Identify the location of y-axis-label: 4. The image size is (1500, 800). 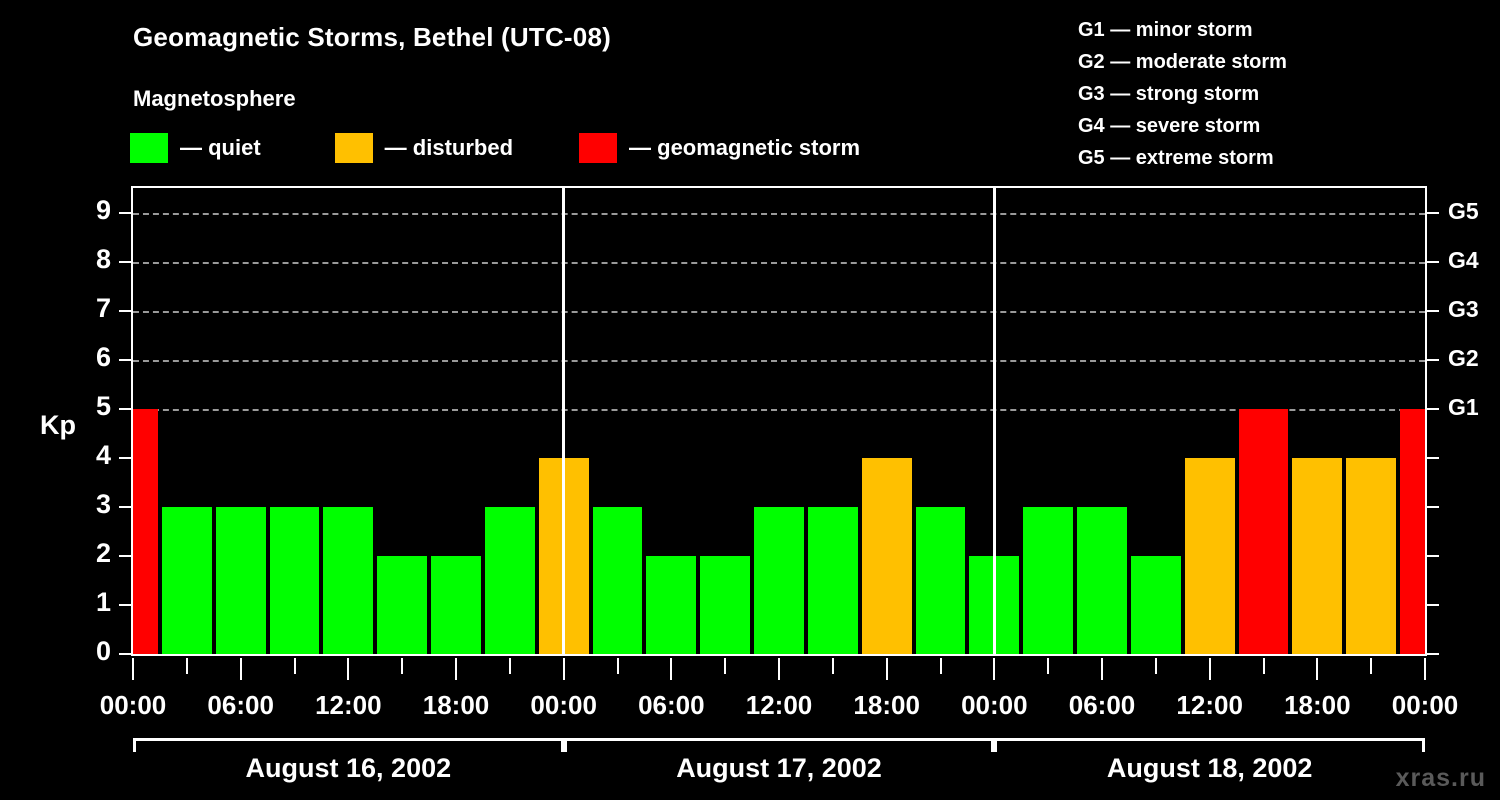
(103, 454).